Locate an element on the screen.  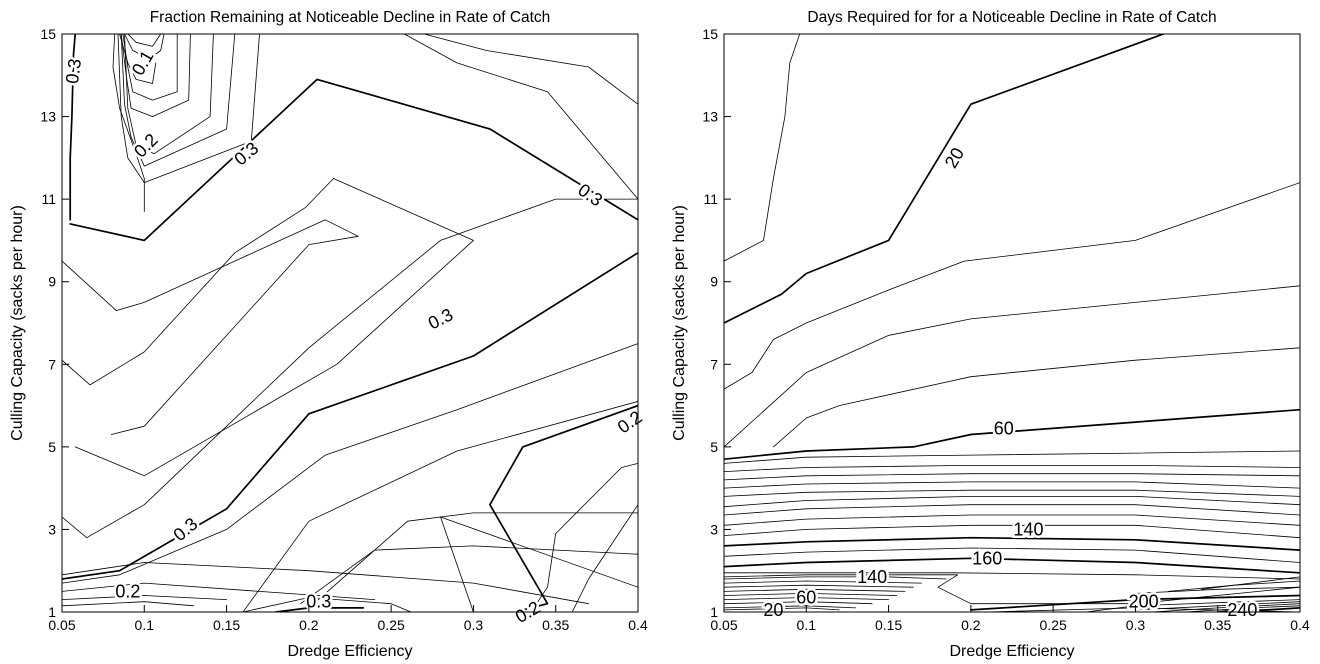
contour-label: 160 is located at coordinates (987, 558).